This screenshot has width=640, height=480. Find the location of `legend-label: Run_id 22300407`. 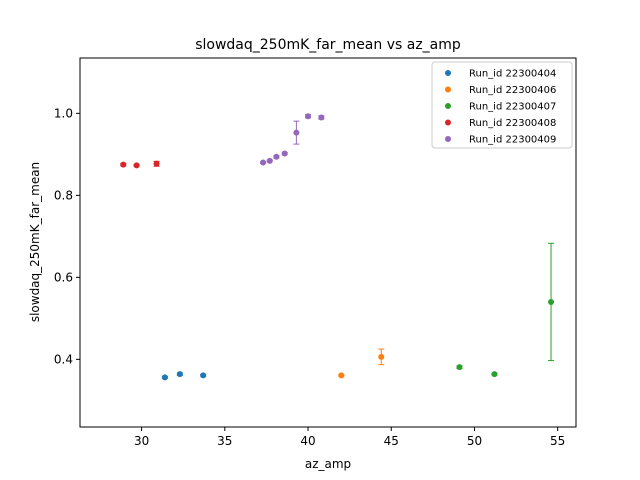

legend-label: Run_id 22300407 is located at coordinates (512, 107).